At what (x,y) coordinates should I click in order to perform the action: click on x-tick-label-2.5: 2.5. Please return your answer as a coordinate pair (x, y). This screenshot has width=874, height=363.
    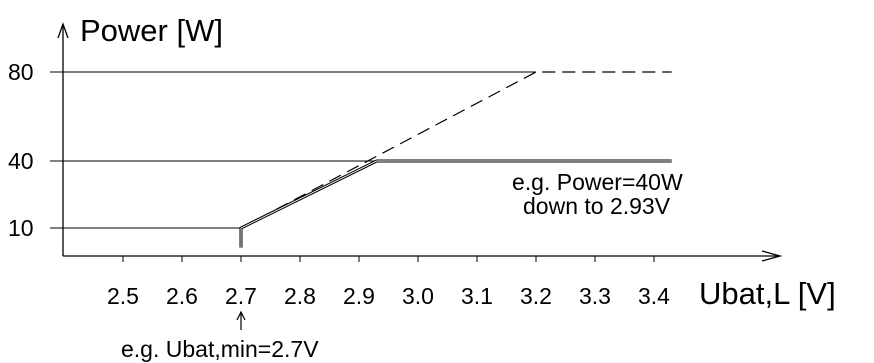
    Looking at the image, I should click on (123, 296).